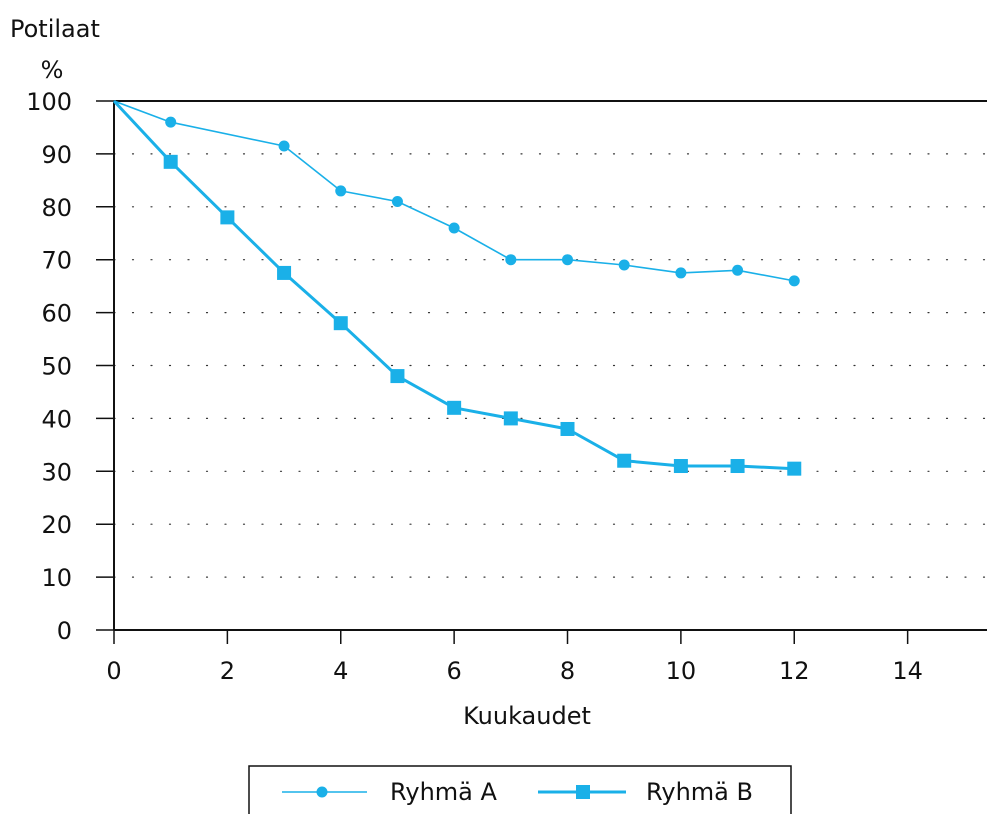 The height and width of the screenshot is (814, 987). Describe the element at coordinates (56, 419) in the screenshot. I see `y-tick-label: 40` at that location.